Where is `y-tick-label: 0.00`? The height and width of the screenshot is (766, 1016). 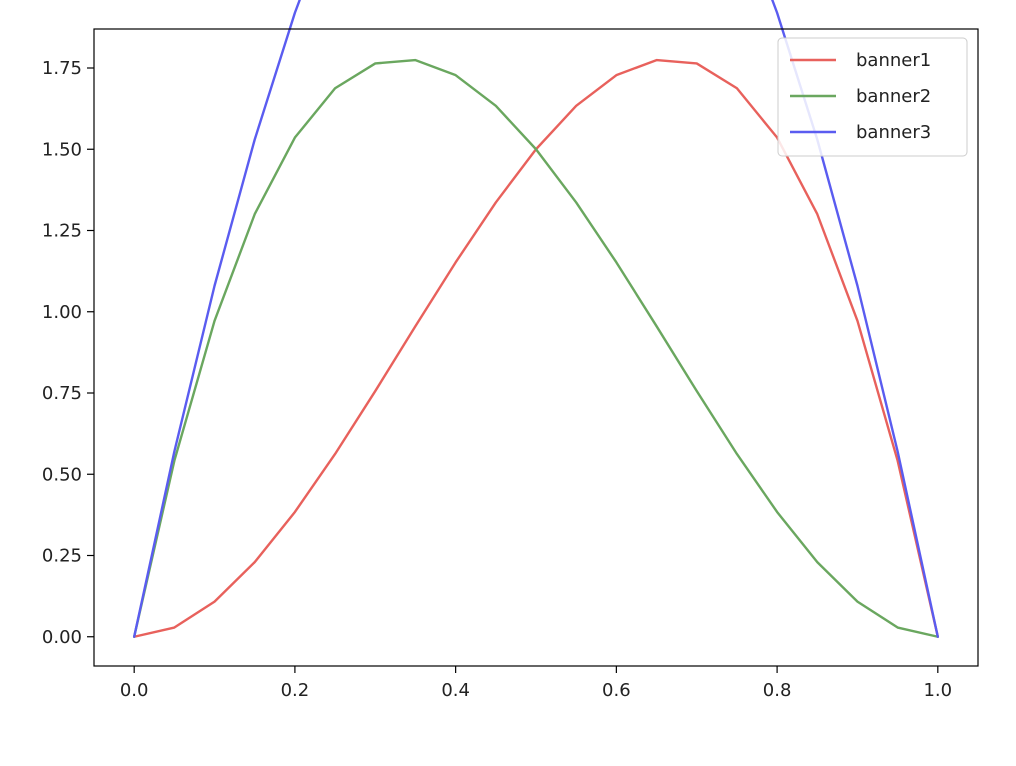
y-tick-label: 0.00 is located at coordinates (62, 637).